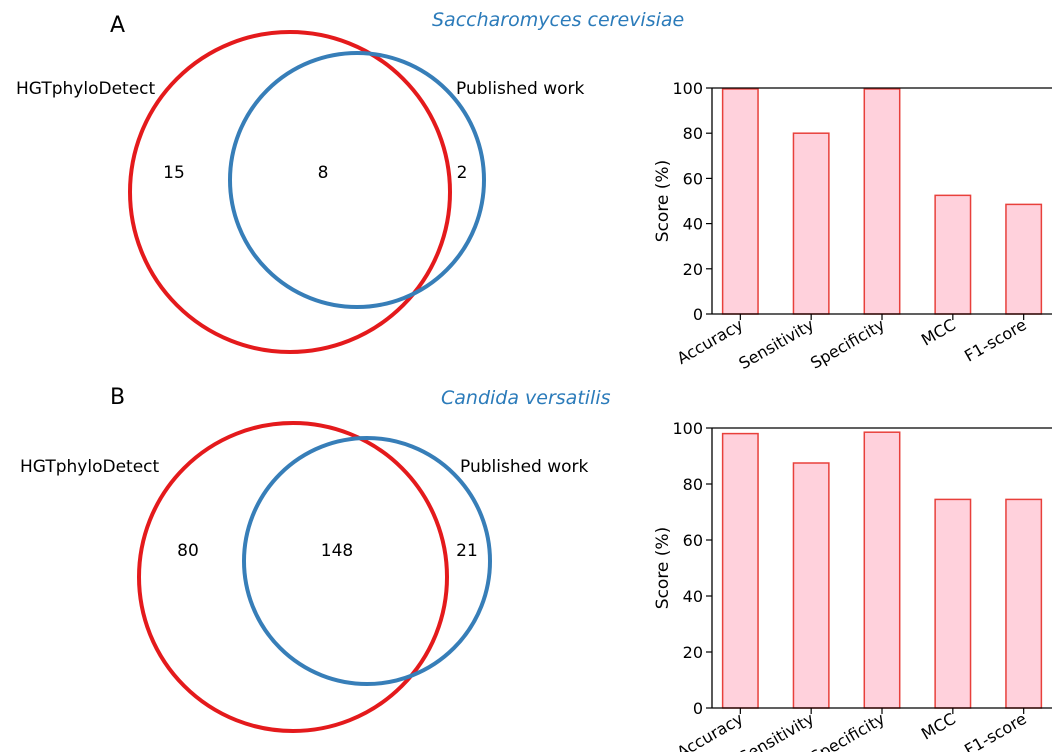  I want to click on species-title-a: Saccharomyces cerevisiae, so click(558, 20).